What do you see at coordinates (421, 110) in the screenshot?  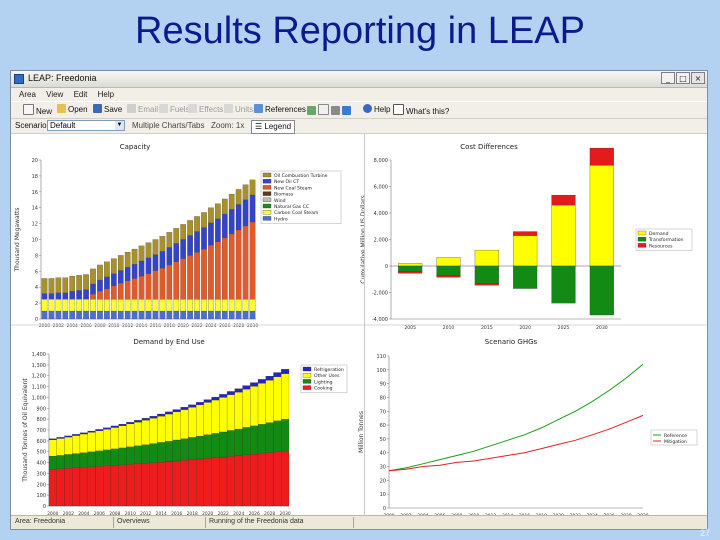 I see `whats-this-button: What's this?` at bounding box center [421, 110].